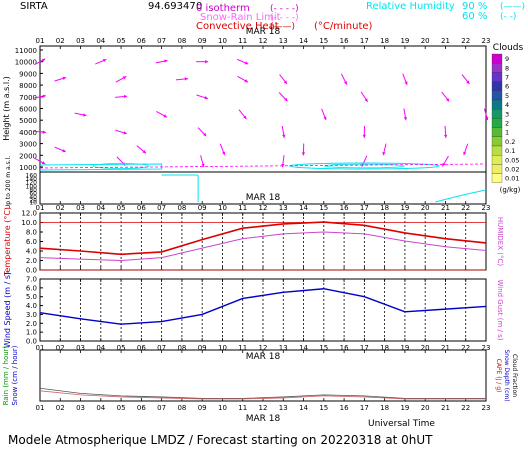 This screenshot has width=528, height=450. Describe the element at coordinates (161, 208) in the screenshot. I see `hour-label-temp: 07` at that location.